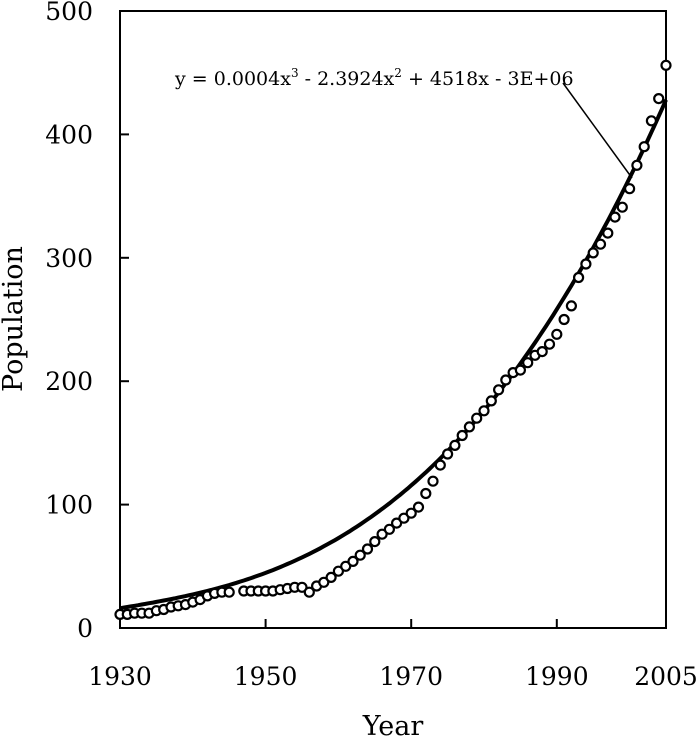 The image size is (700, 741). What do you see at coordinates (69, 381) in the screenshot?
I see `y-tick-label: 200` at bounding box center [69, 381].